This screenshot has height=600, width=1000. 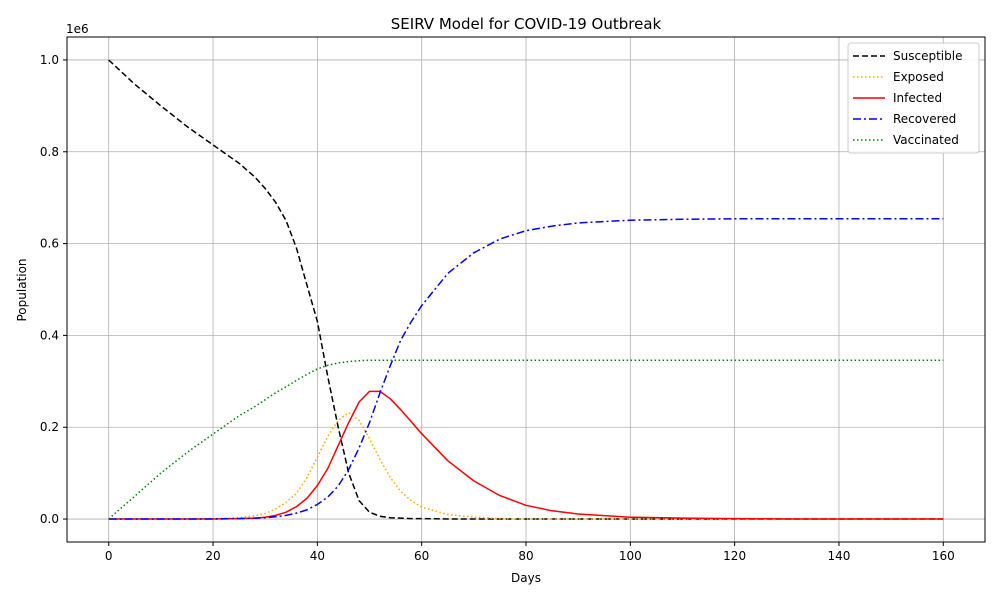 I want to click on x-tick-label: 160, so click(x=943, y=556).